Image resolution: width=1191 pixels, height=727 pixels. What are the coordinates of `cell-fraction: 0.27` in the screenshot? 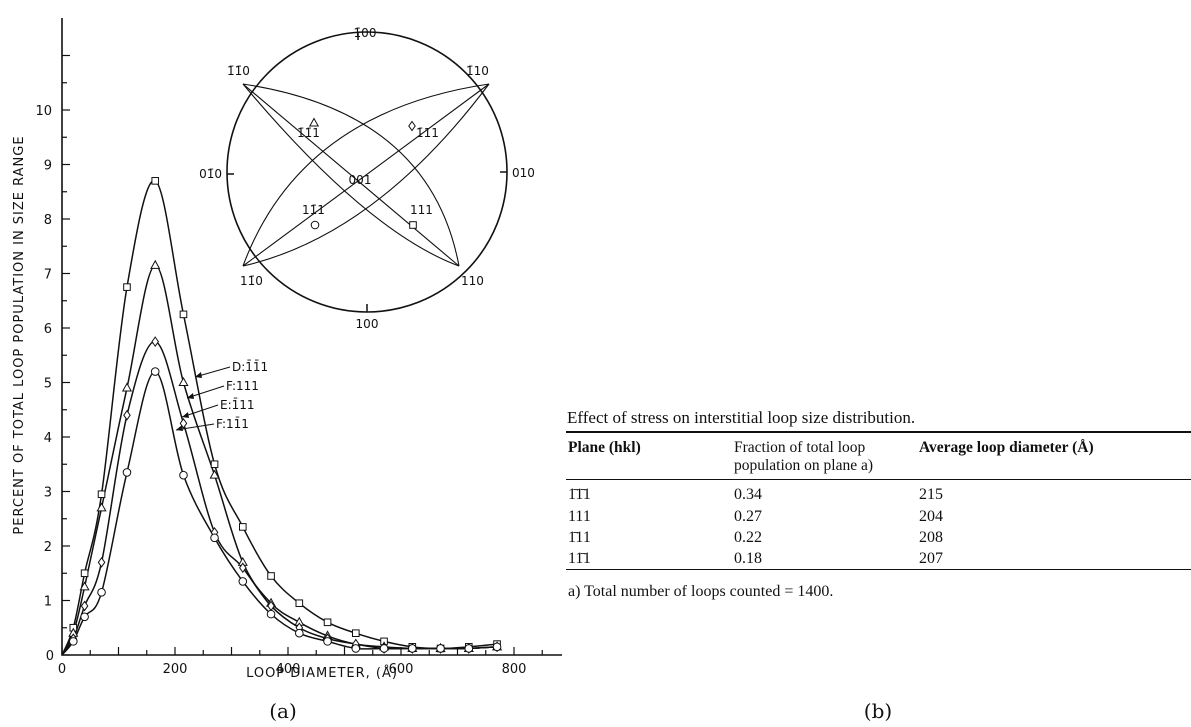 It's located at (748, 516).